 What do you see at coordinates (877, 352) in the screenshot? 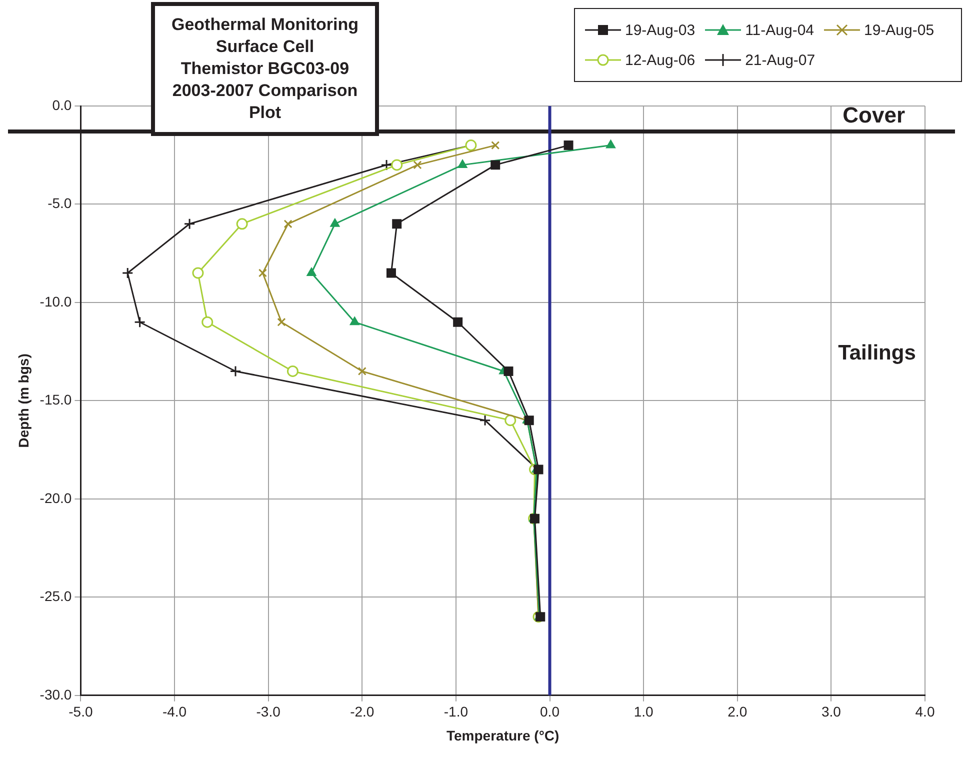
I see `annotation: Tailings` at bounding box center [877, 352].